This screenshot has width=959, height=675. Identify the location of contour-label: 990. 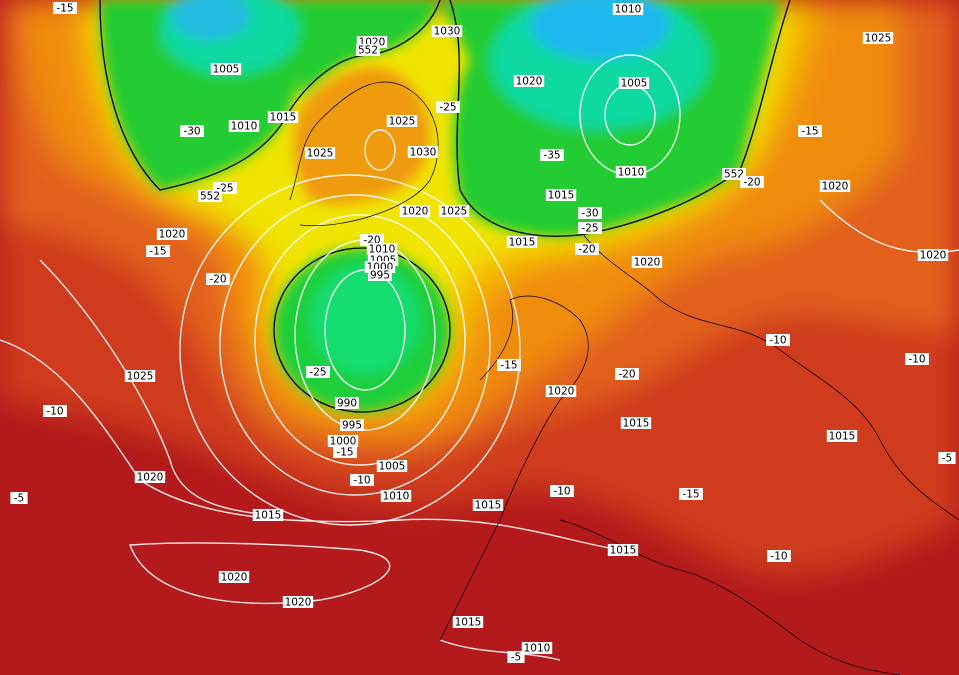
(347, 403).